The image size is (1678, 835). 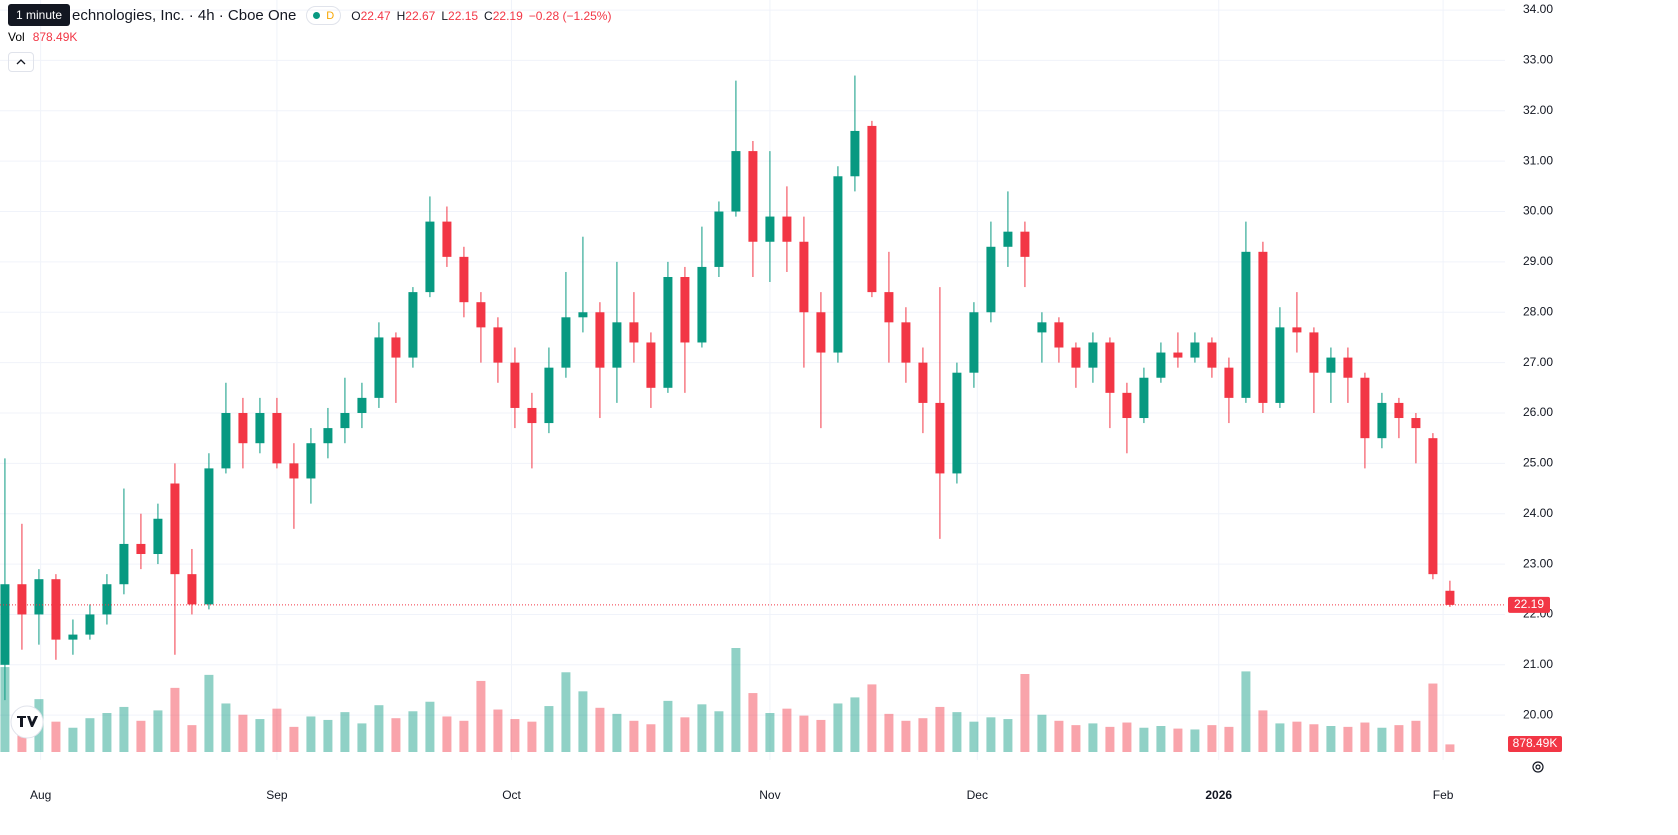 I want to click on collapse-button, so click(x=21, y=62).